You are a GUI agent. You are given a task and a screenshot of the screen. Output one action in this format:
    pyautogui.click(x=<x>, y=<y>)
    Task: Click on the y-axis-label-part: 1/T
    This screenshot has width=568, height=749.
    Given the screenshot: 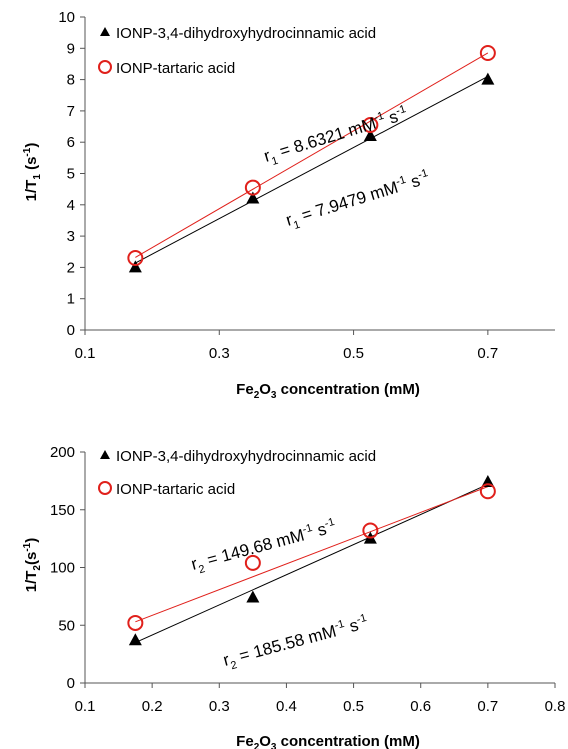 What is the action you would take?
    pyautogui.click(x=31, y=582)
    